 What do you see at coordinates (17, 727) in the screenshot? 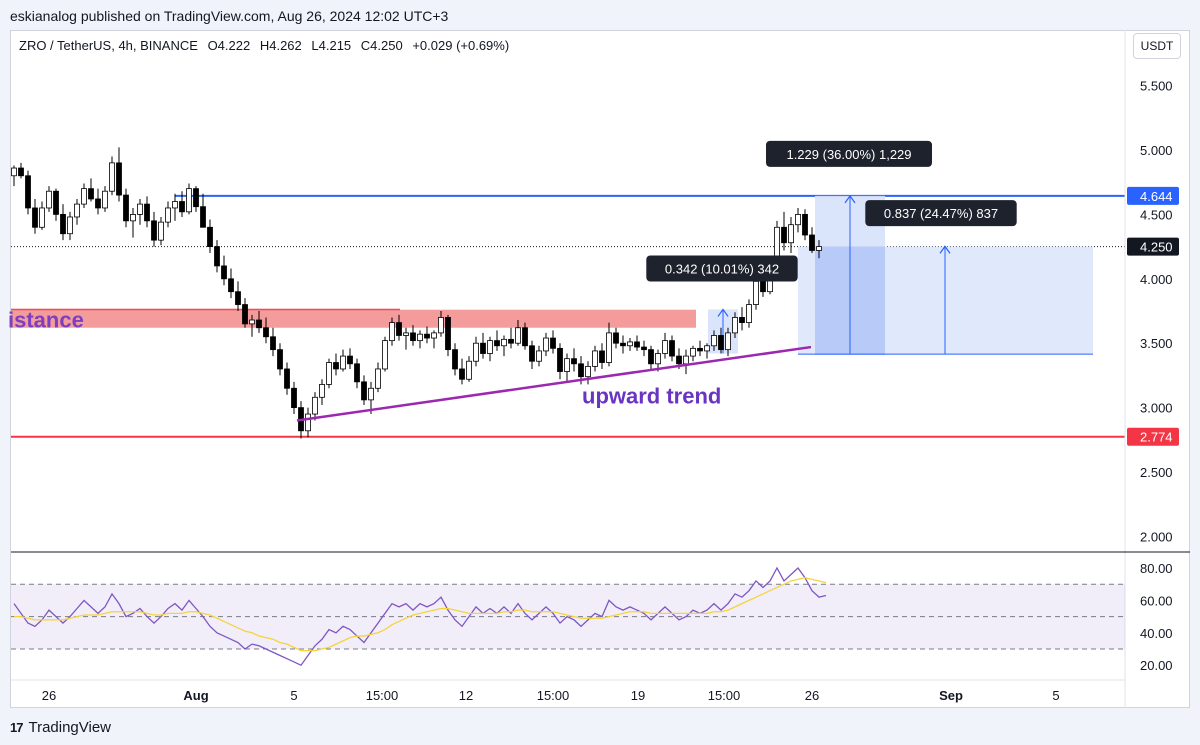
I see `tradingview-logo-icon: 17` at bounding box center [17, 727].